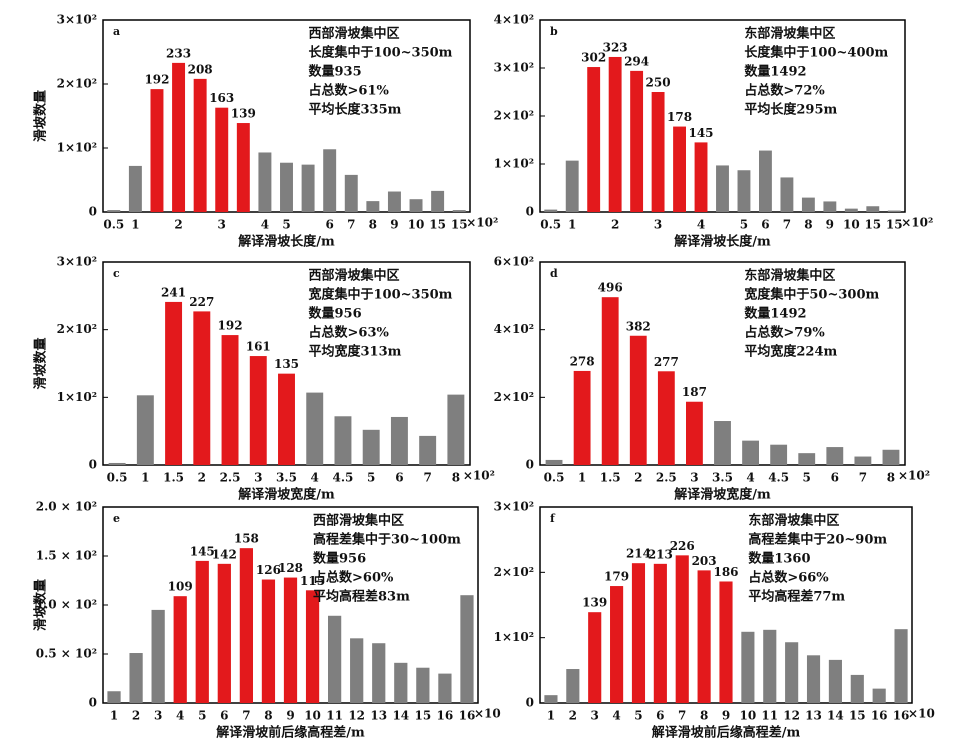 This screenshot has width=963, height=753. What do you see at coordinates (816, 53) in the screenshot?
I see `annotation: 长度集中于100~400m` at bounding box center [816, 53].